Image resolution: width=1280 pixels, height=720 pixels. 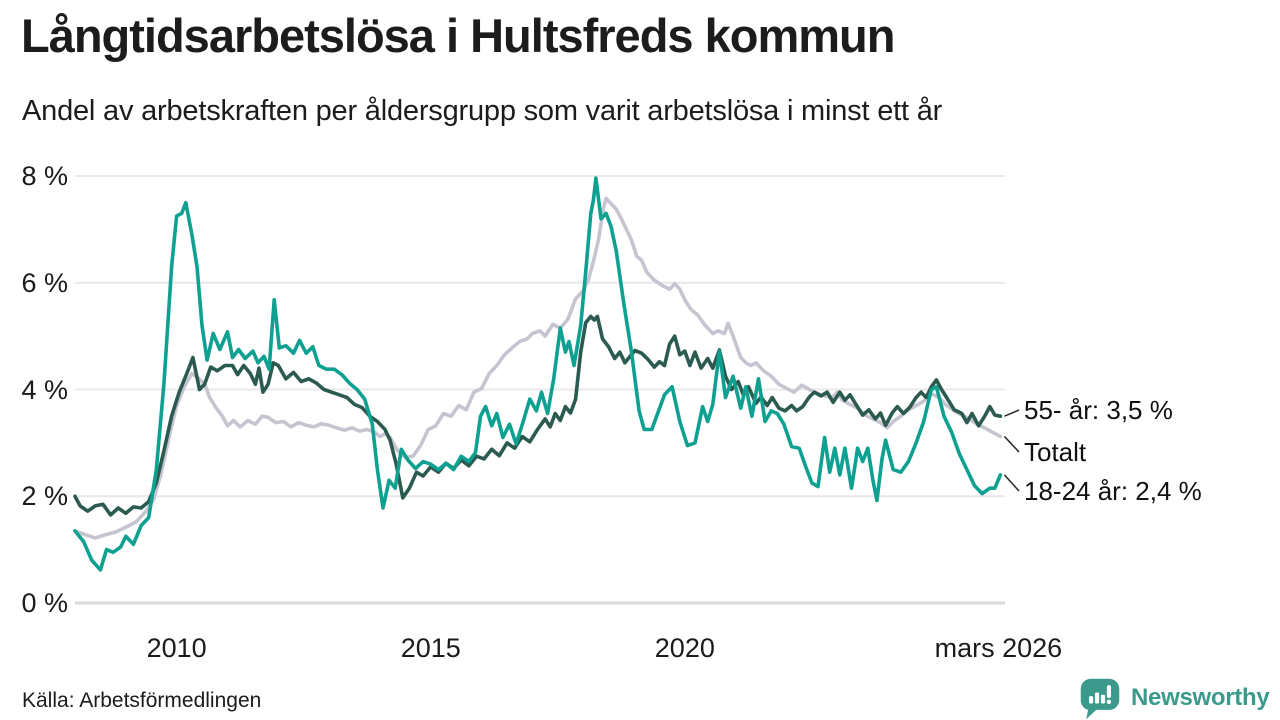 What do you see at coordinates (44, 389) in the screenshot?
I see `y-axis-tick-4: 4 %` at bounding box center [44, 389].